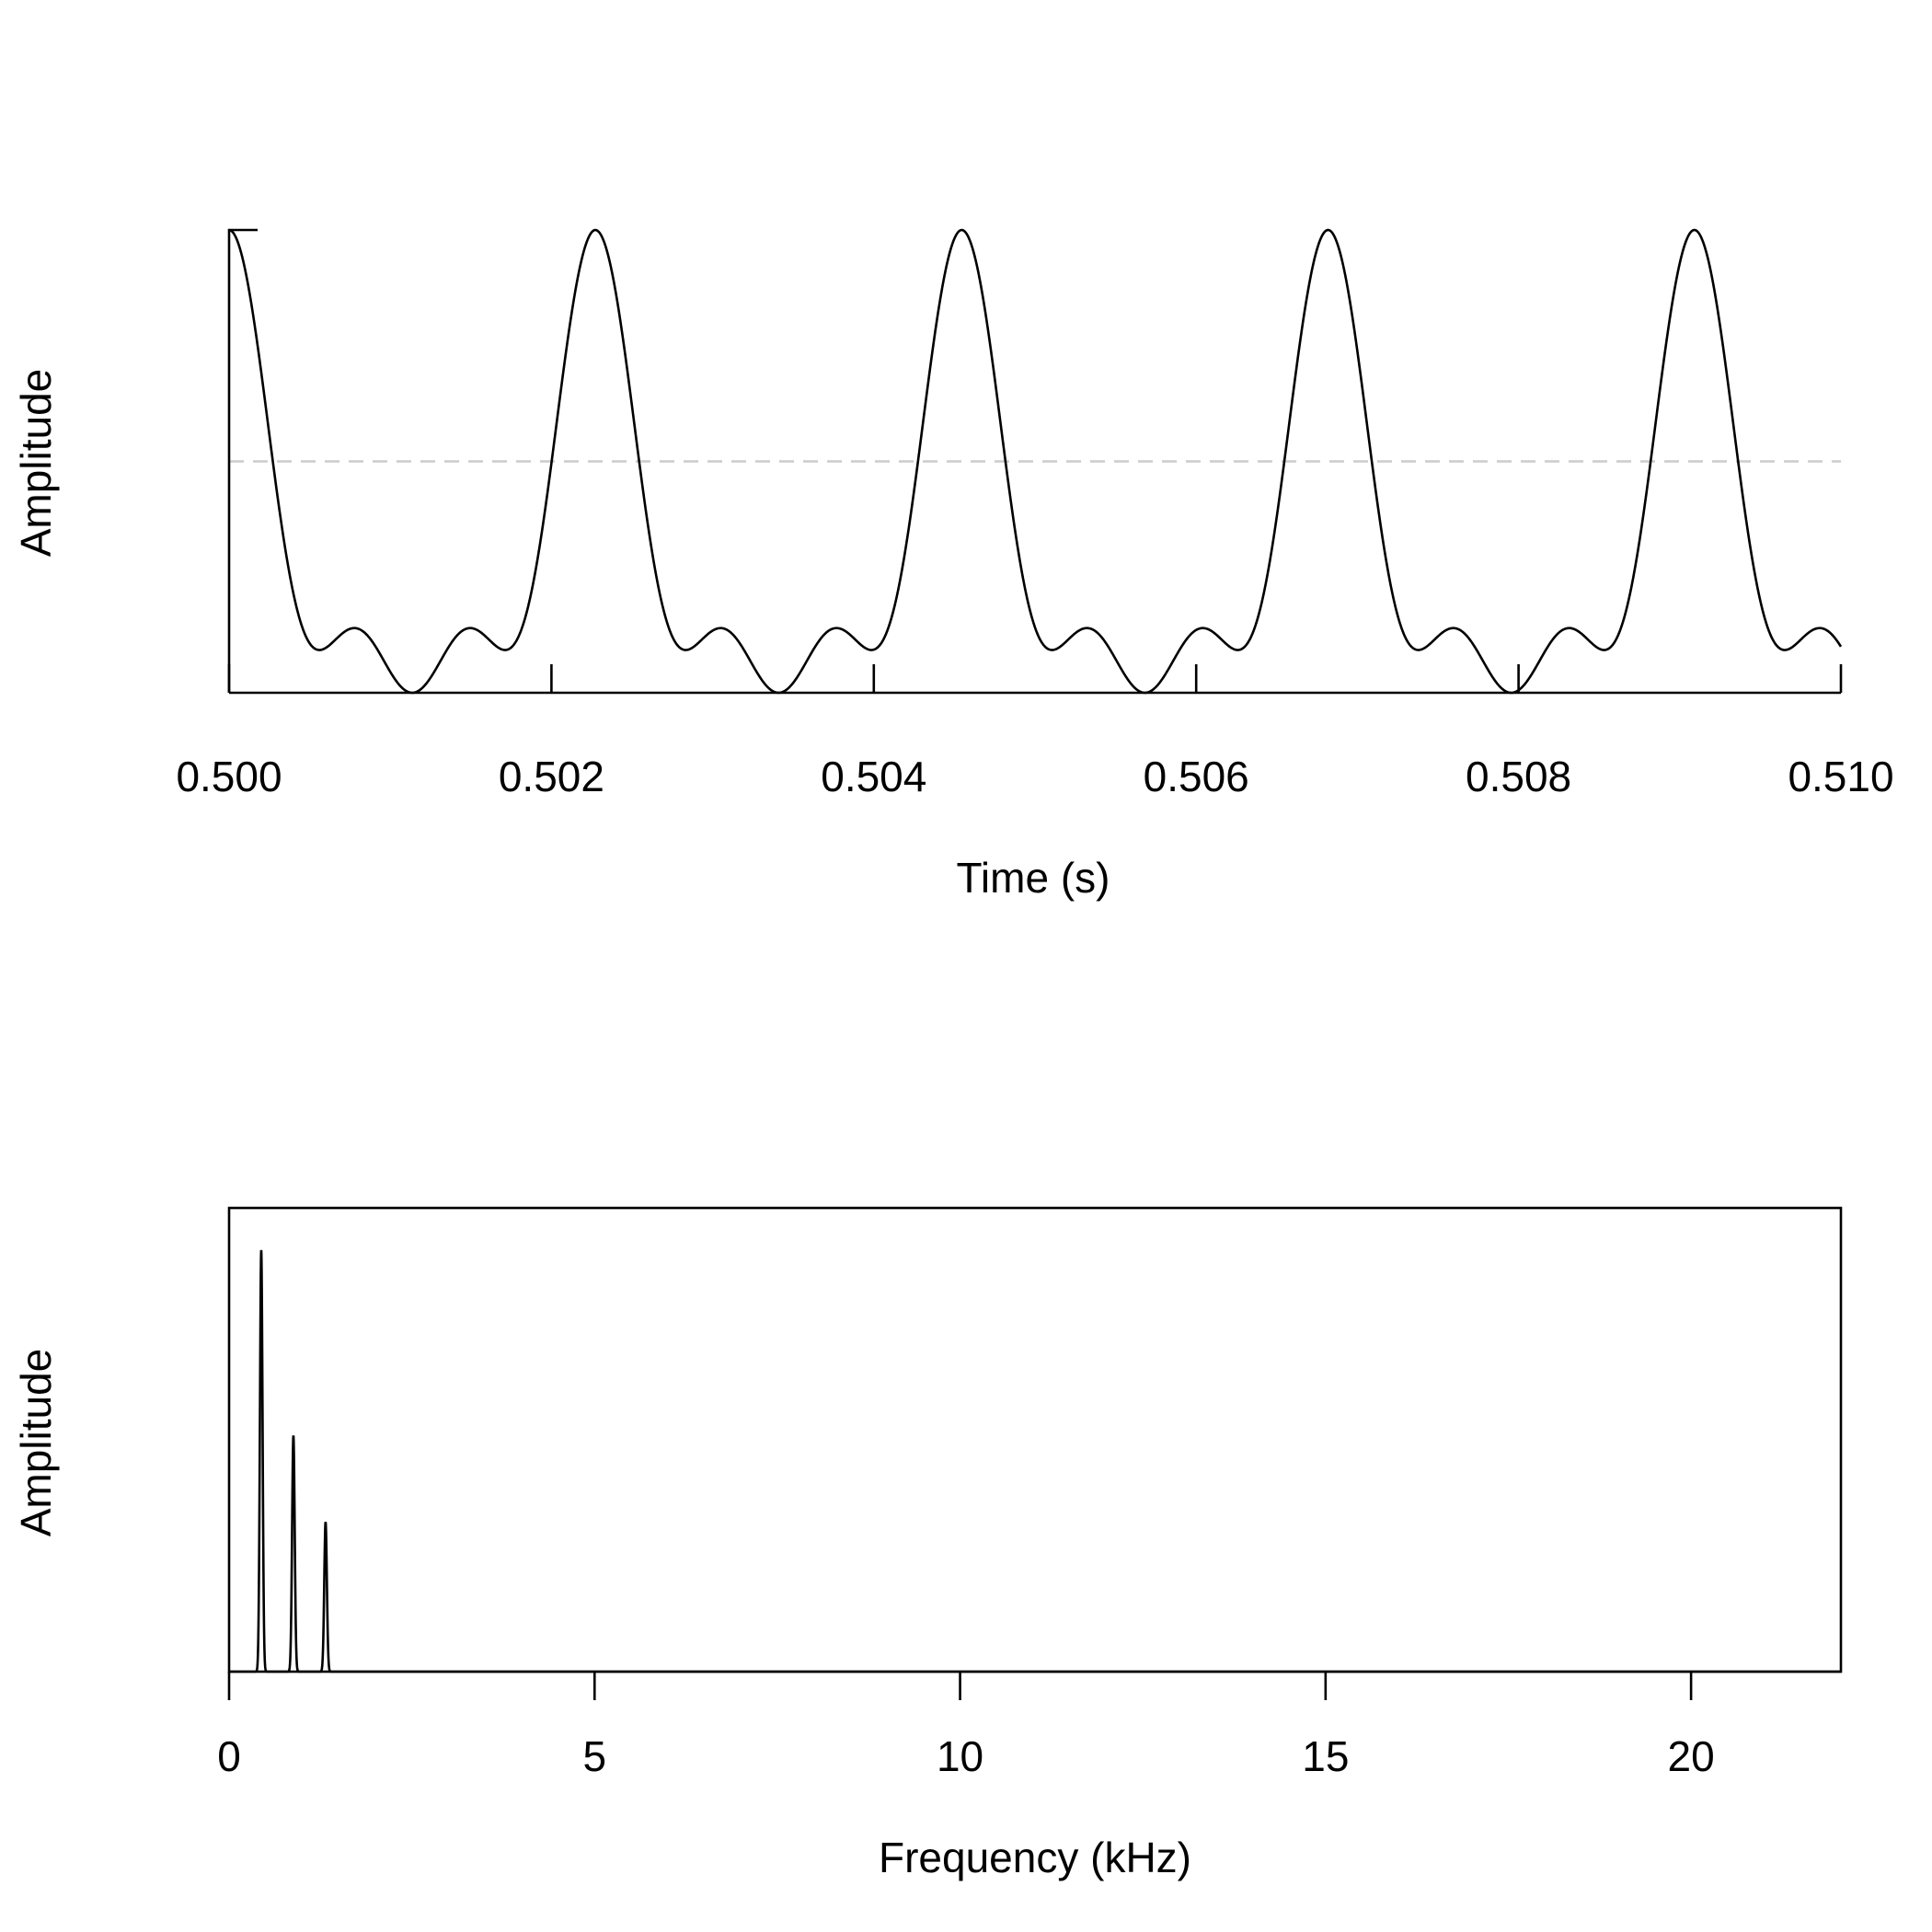 Image resolution: width=1932 pixels, height=1932 pixels. I want to click on x-tick-label: 15, so click(1325, 1756).